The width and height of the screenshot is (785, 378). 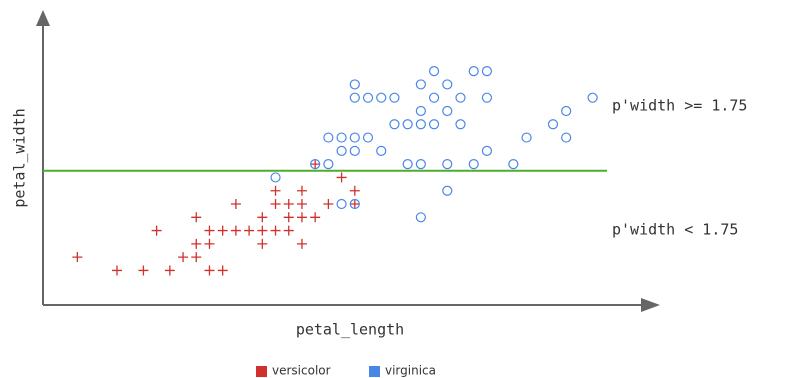 I want to click on y-axis-arrow, so click(x=43, y=18).